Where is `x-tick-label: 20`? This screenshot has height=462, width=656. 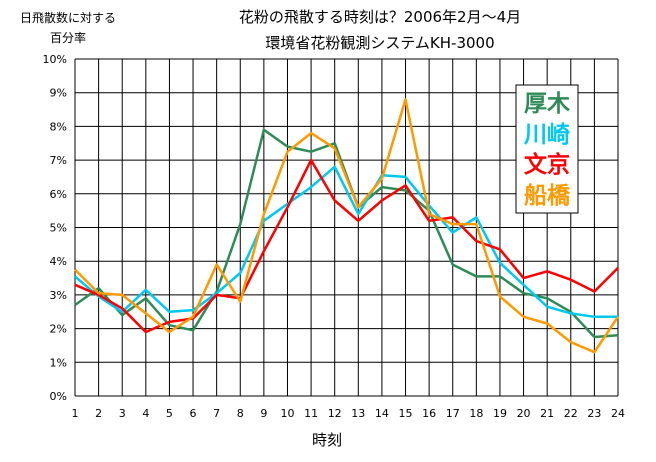
x-tick-label: 20 is located at coordinates (524, 413).